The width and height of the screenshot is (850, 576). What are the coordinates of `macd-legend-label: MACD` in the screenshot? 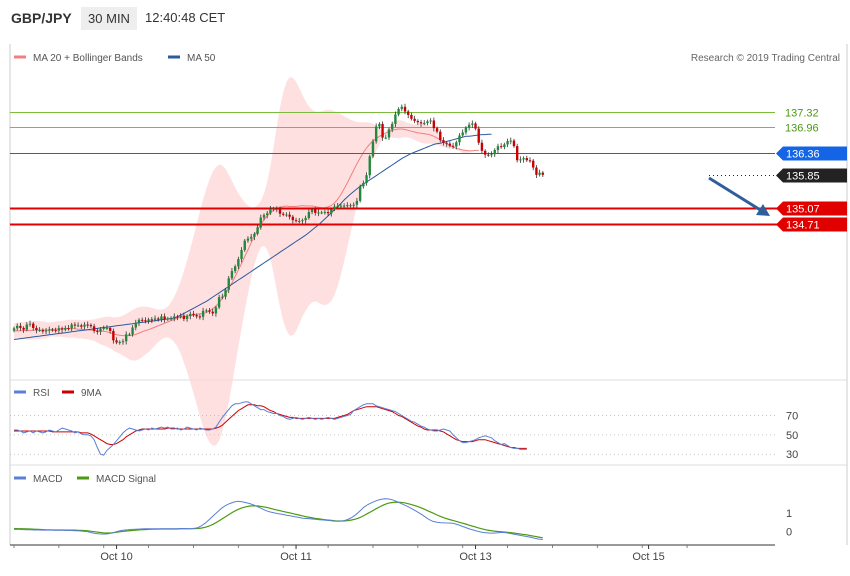 It's located at (47, 479).